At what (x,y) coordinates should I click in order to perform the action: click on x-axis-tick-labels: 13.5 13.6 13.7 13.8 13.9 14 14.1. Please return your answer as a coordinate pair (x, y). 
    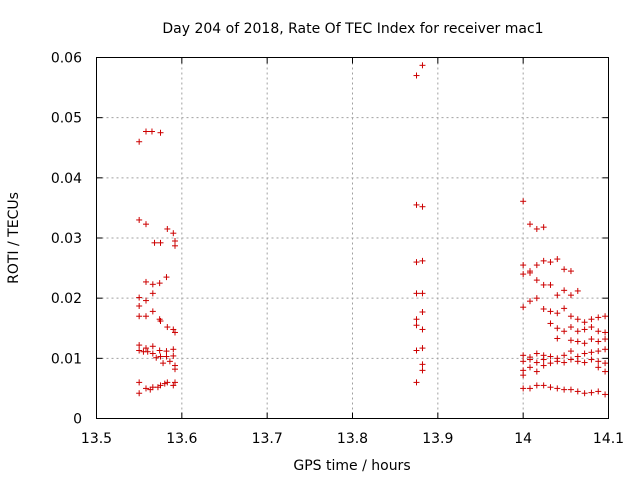
    Looking at the image, I should click on (352, 439).